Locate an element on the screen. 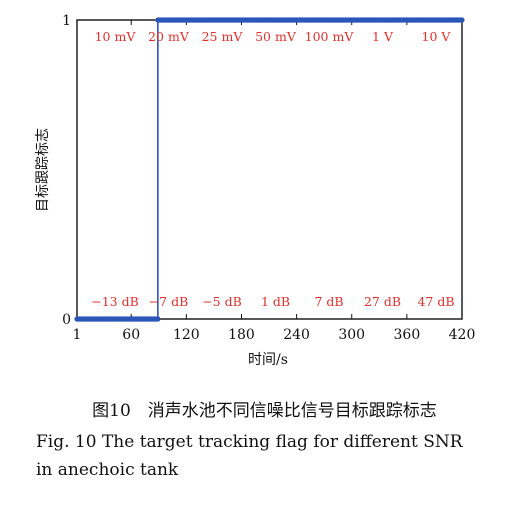  y-tick-label: 0 is located at coordinates (66, 320).